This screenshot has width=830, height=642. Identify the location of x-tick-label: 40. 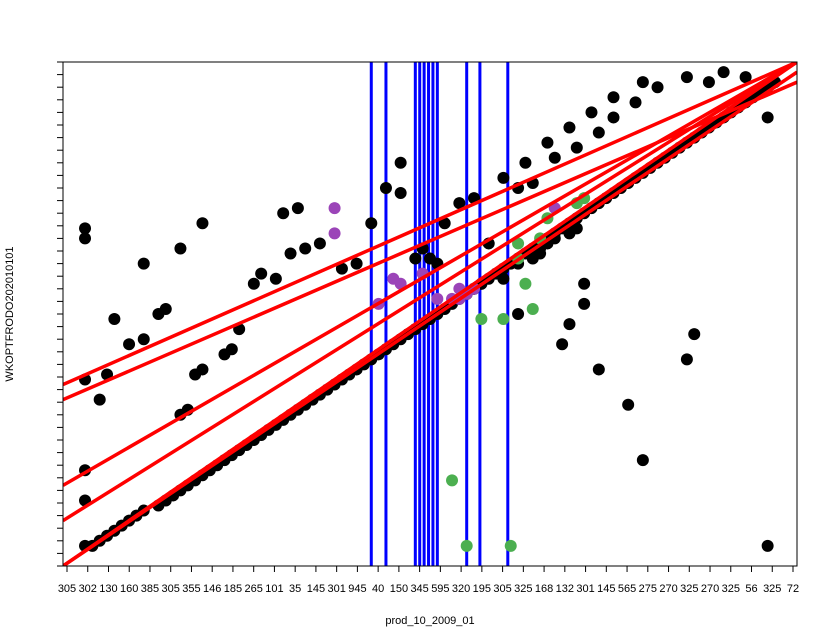
(378, 589).